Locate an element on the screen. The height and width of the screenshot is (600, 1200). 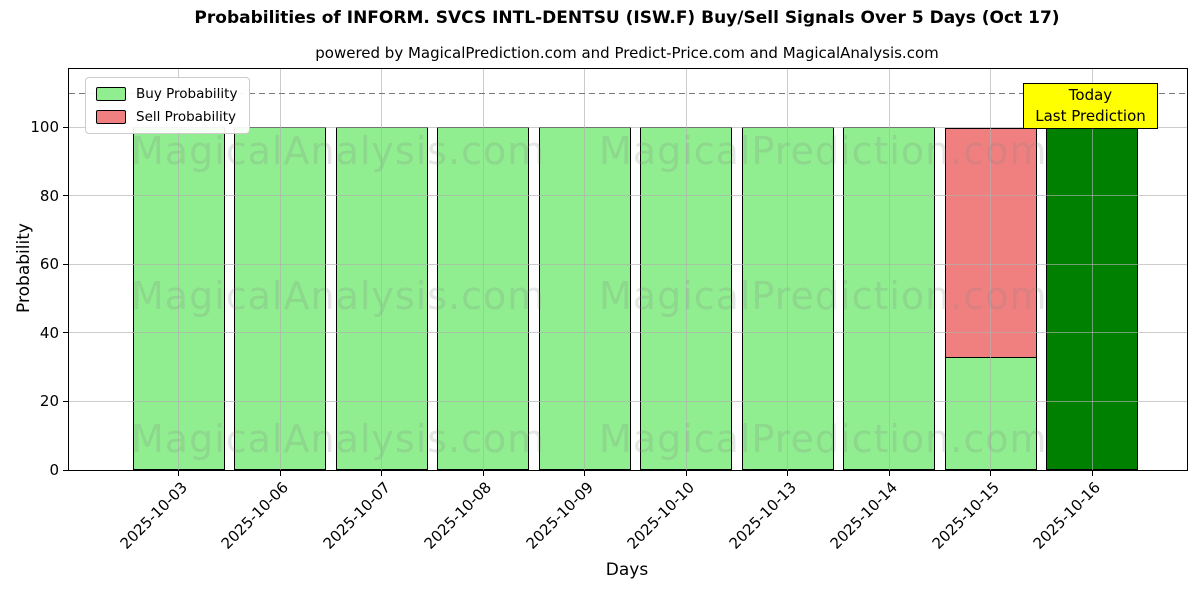
watermark-text-right-2: MagicalPrediction.com is located at coordinates (823, 439).